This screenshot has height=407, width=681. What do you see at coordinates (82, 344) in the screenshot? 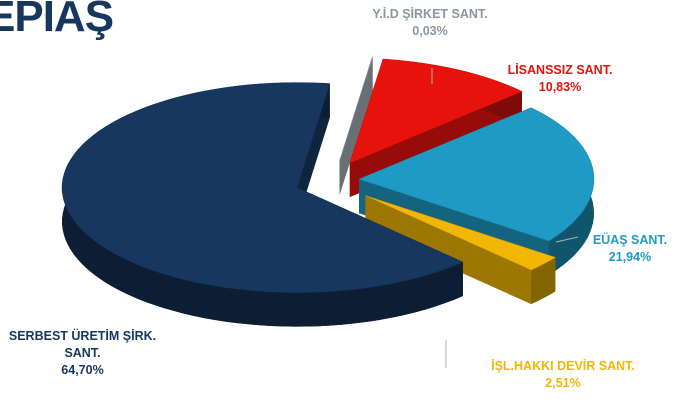
I see `category-label: SERBEST ÜRETİM ŞİRK. SANT.` at bounding box center [82, 344].